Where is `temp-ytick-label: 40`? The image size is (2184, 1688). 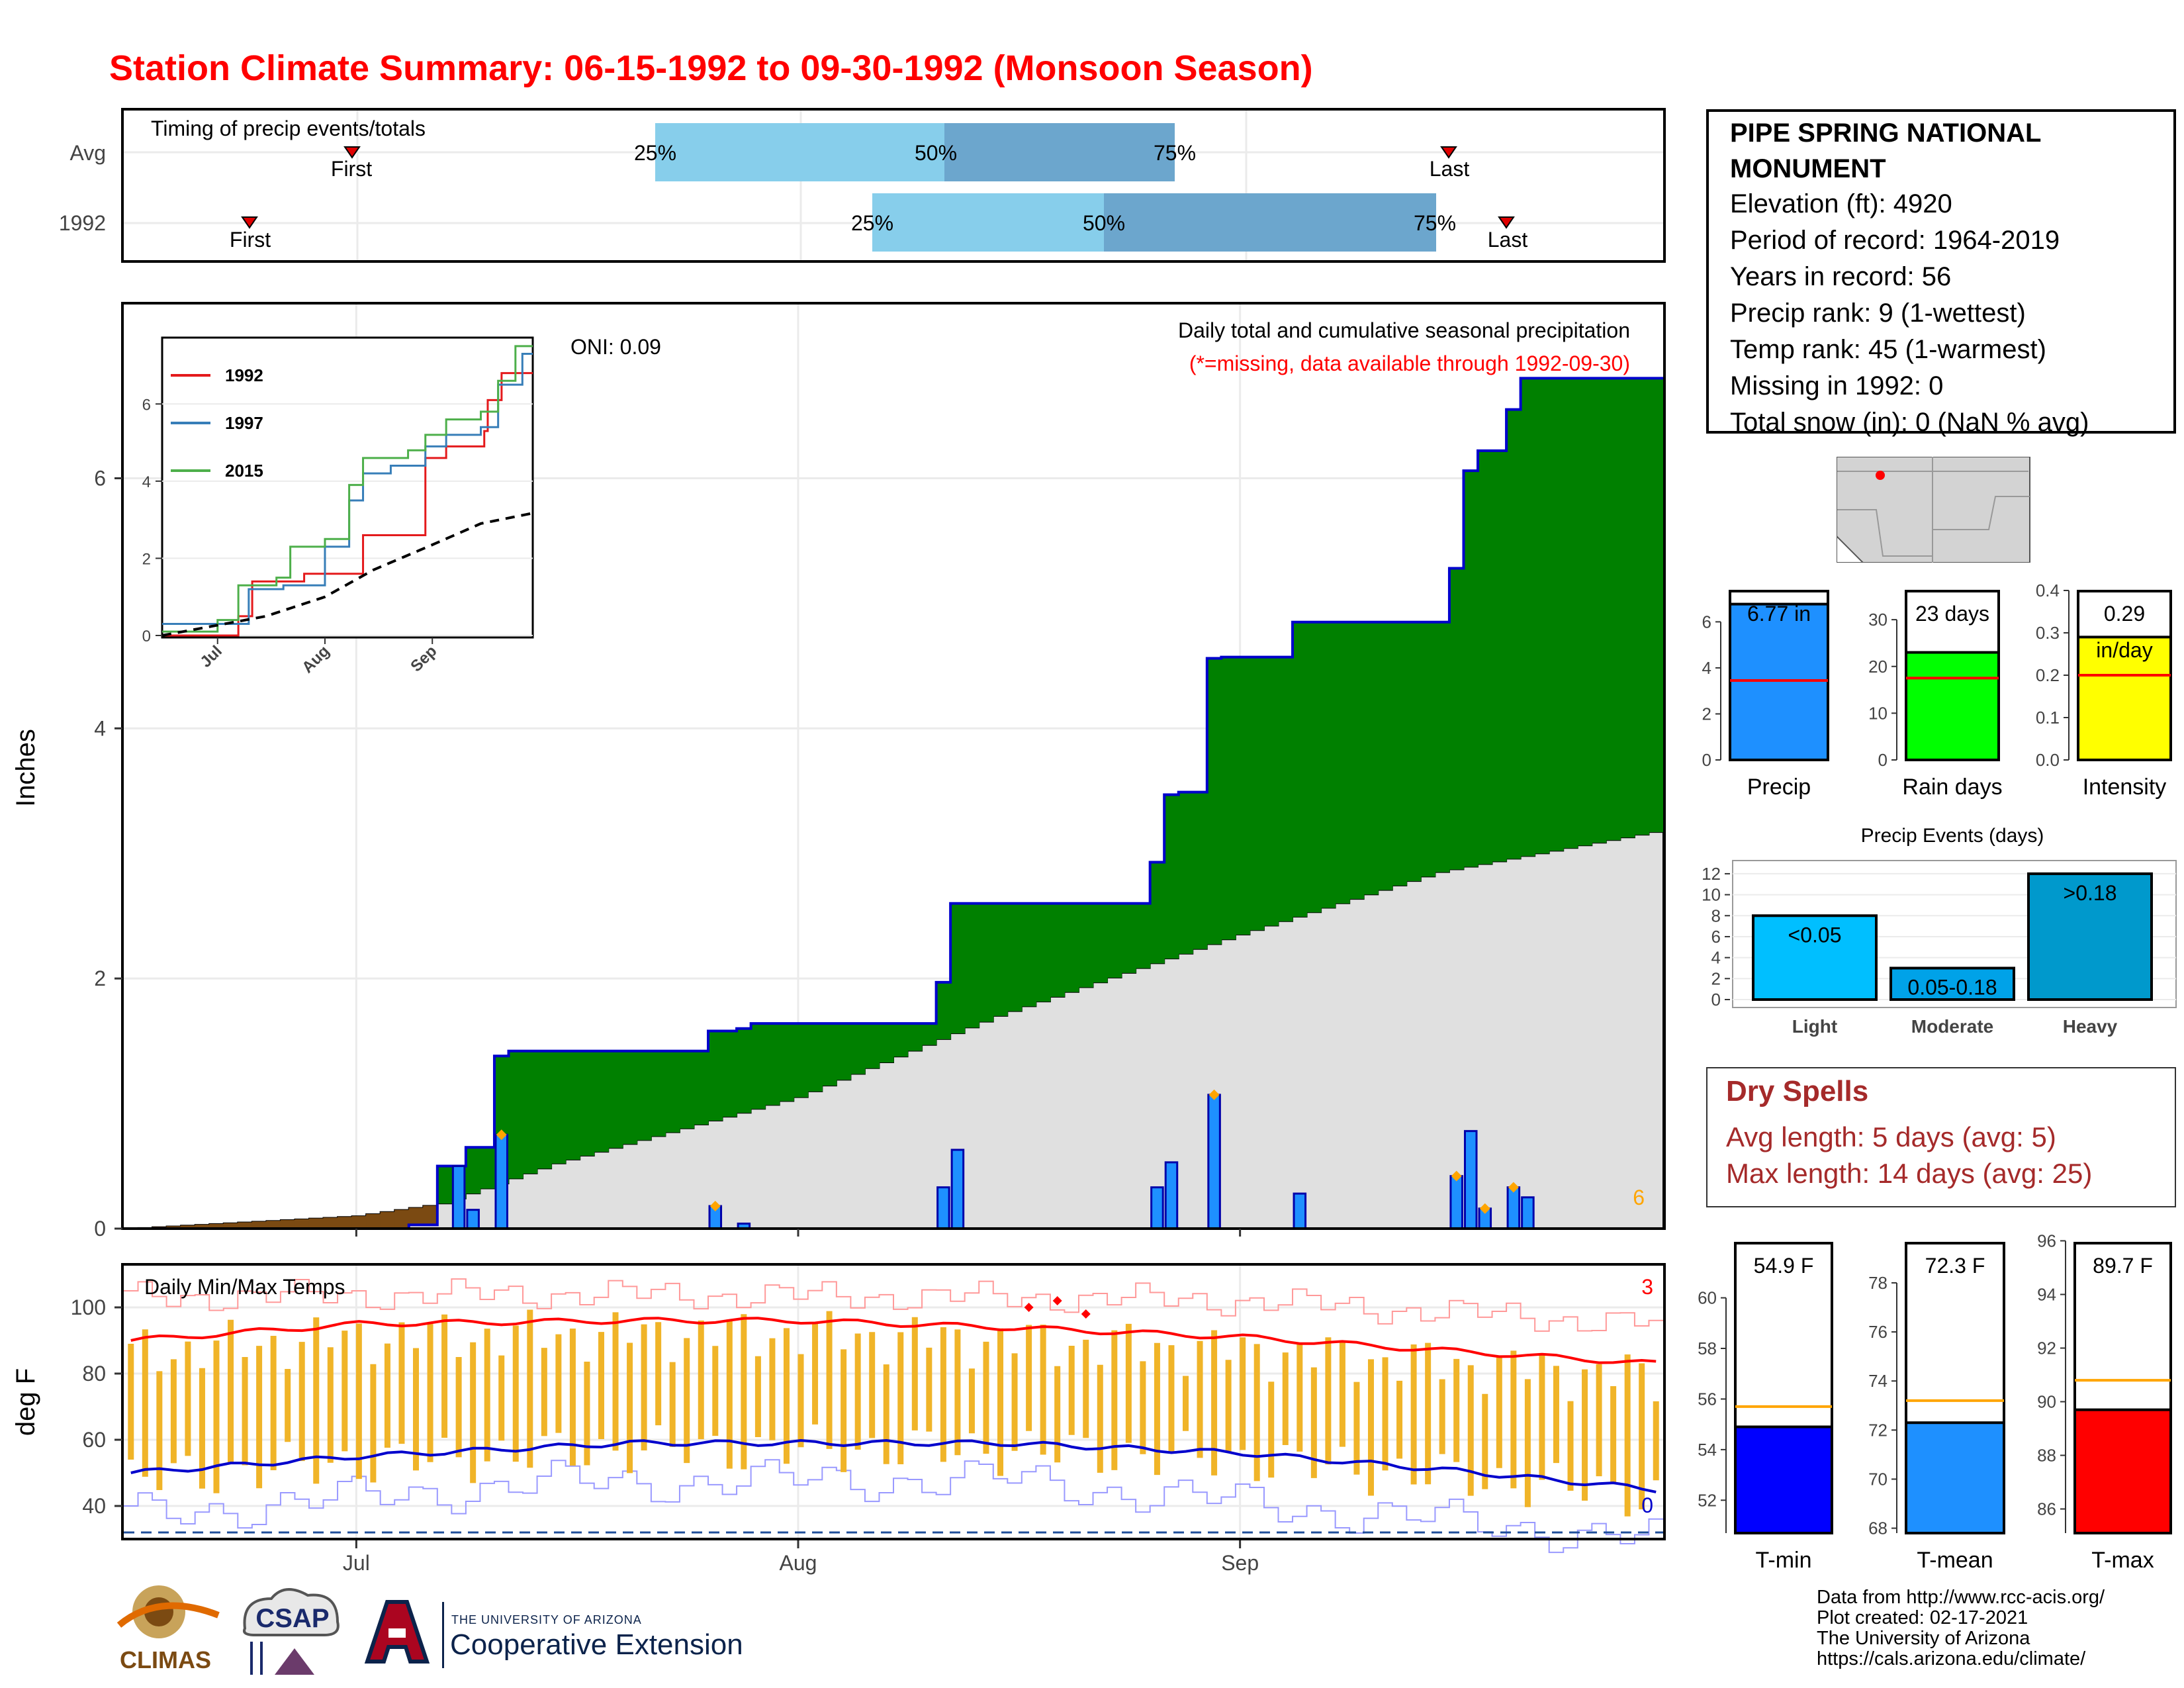
temp-ytick-label: 40 is located at coordinates (94, 1506).